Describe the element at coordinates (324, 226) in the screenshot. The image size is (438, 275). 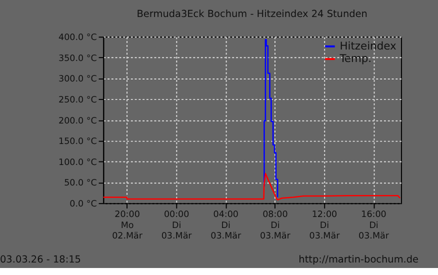
I see `x-tick-label: 12:00 Di 03.Mär` at that location.